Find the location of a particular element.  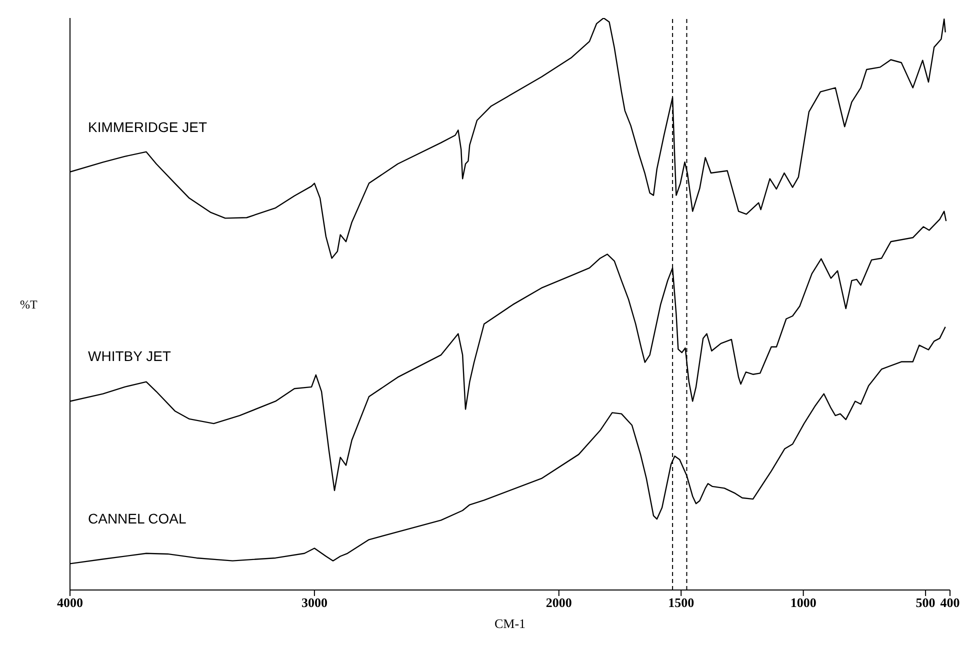

text: CANNEL COAL is located at coordinates (137, 518).